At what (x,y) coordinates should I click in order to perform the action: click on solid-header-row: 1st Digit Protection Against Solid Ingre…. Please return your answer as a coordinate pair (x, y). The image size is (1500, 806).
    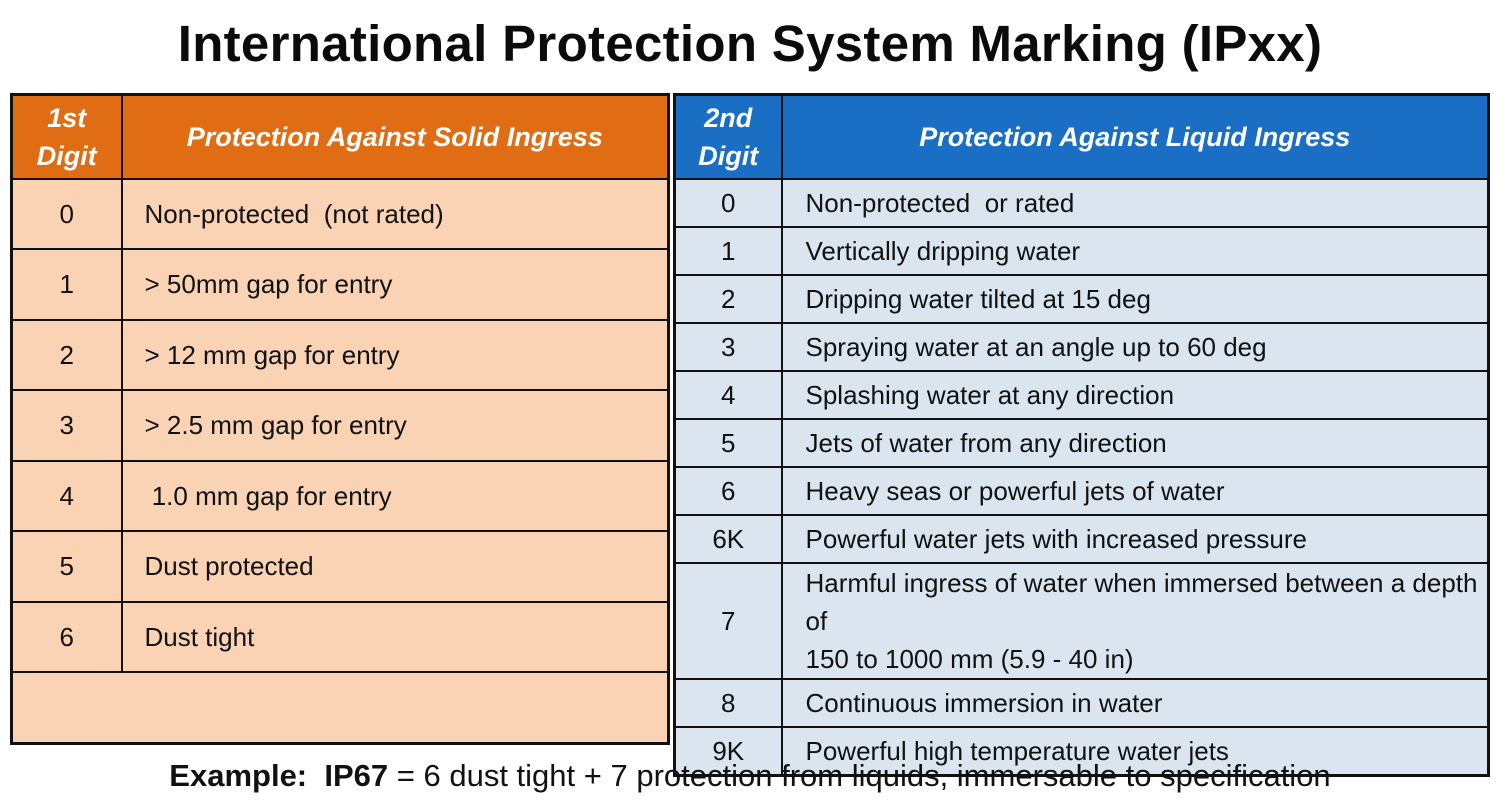
    Looking at the image, I should click on (340, 136).